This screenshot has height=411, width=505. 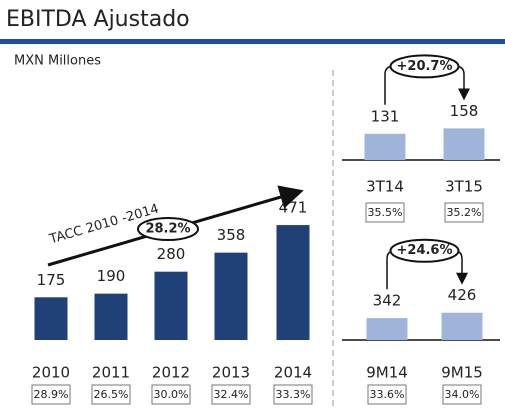 What do you see at coordinates (293, 373) in the screenshot?
I see `x-tick-label: 2014` at bounding box center [293, 373].